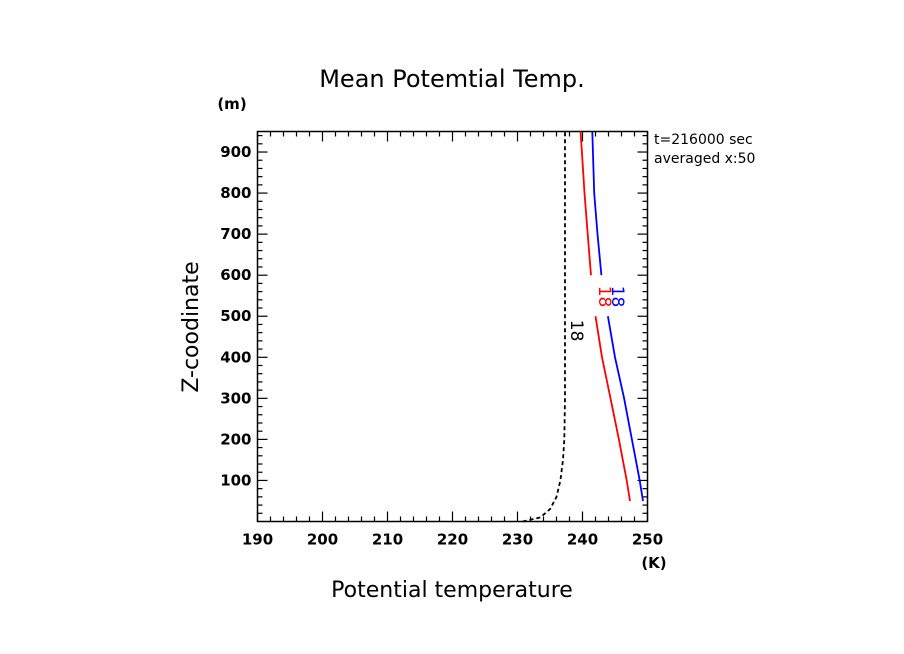  I want to click on x-tick-label: 220, so click(452, 540).